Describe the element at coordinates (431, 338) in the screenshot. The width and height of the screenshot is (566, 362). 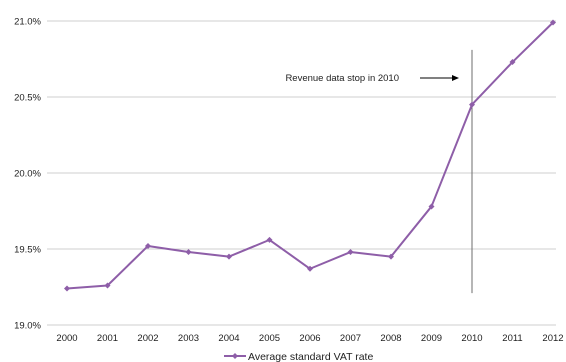
I see `x-tick-label: 2009` at that location.